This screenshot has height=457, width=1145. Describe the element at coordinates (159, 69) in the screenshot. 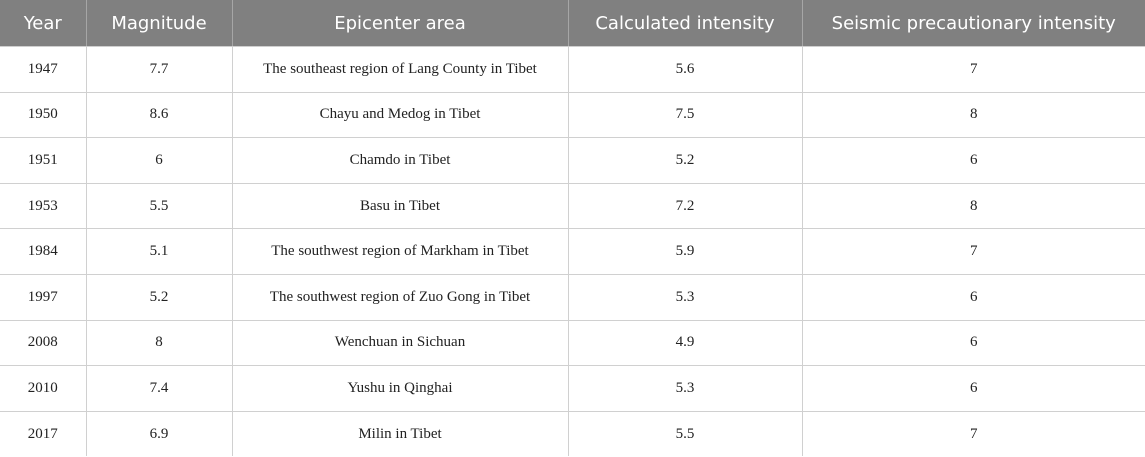

I see `table-cell: 7.7` at that location.